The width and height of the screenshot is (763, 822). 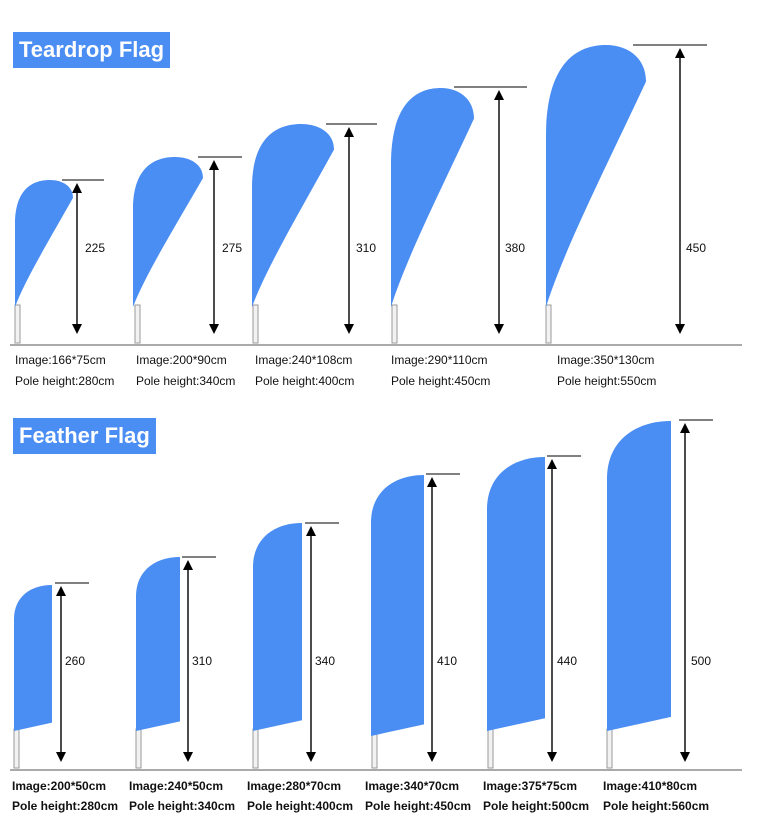 I want to click on teardrop-5-image-size: Image:350*130cm, so click(x=606, y=360).